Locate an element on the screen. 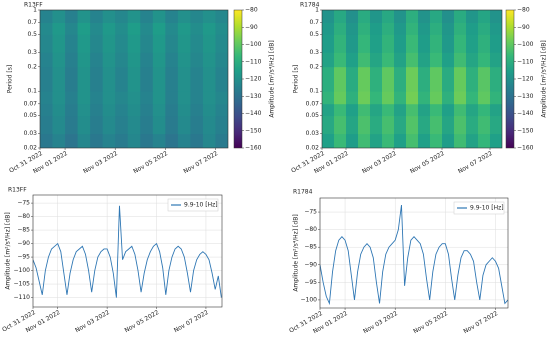  legend-label: 9.9-10 [Hz] is located at coordinates (201, 205).